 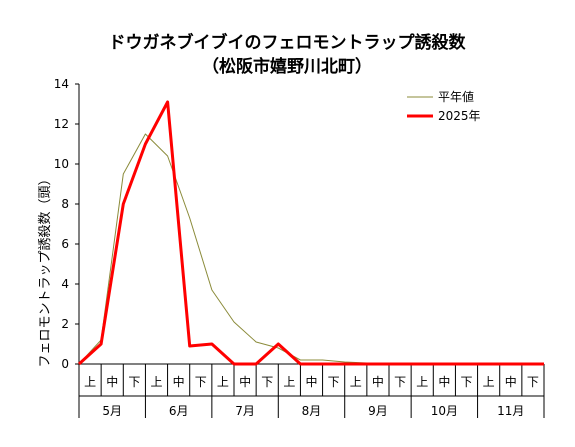 I want to click on y-tick-label: 14, so click(x=61, y=84).